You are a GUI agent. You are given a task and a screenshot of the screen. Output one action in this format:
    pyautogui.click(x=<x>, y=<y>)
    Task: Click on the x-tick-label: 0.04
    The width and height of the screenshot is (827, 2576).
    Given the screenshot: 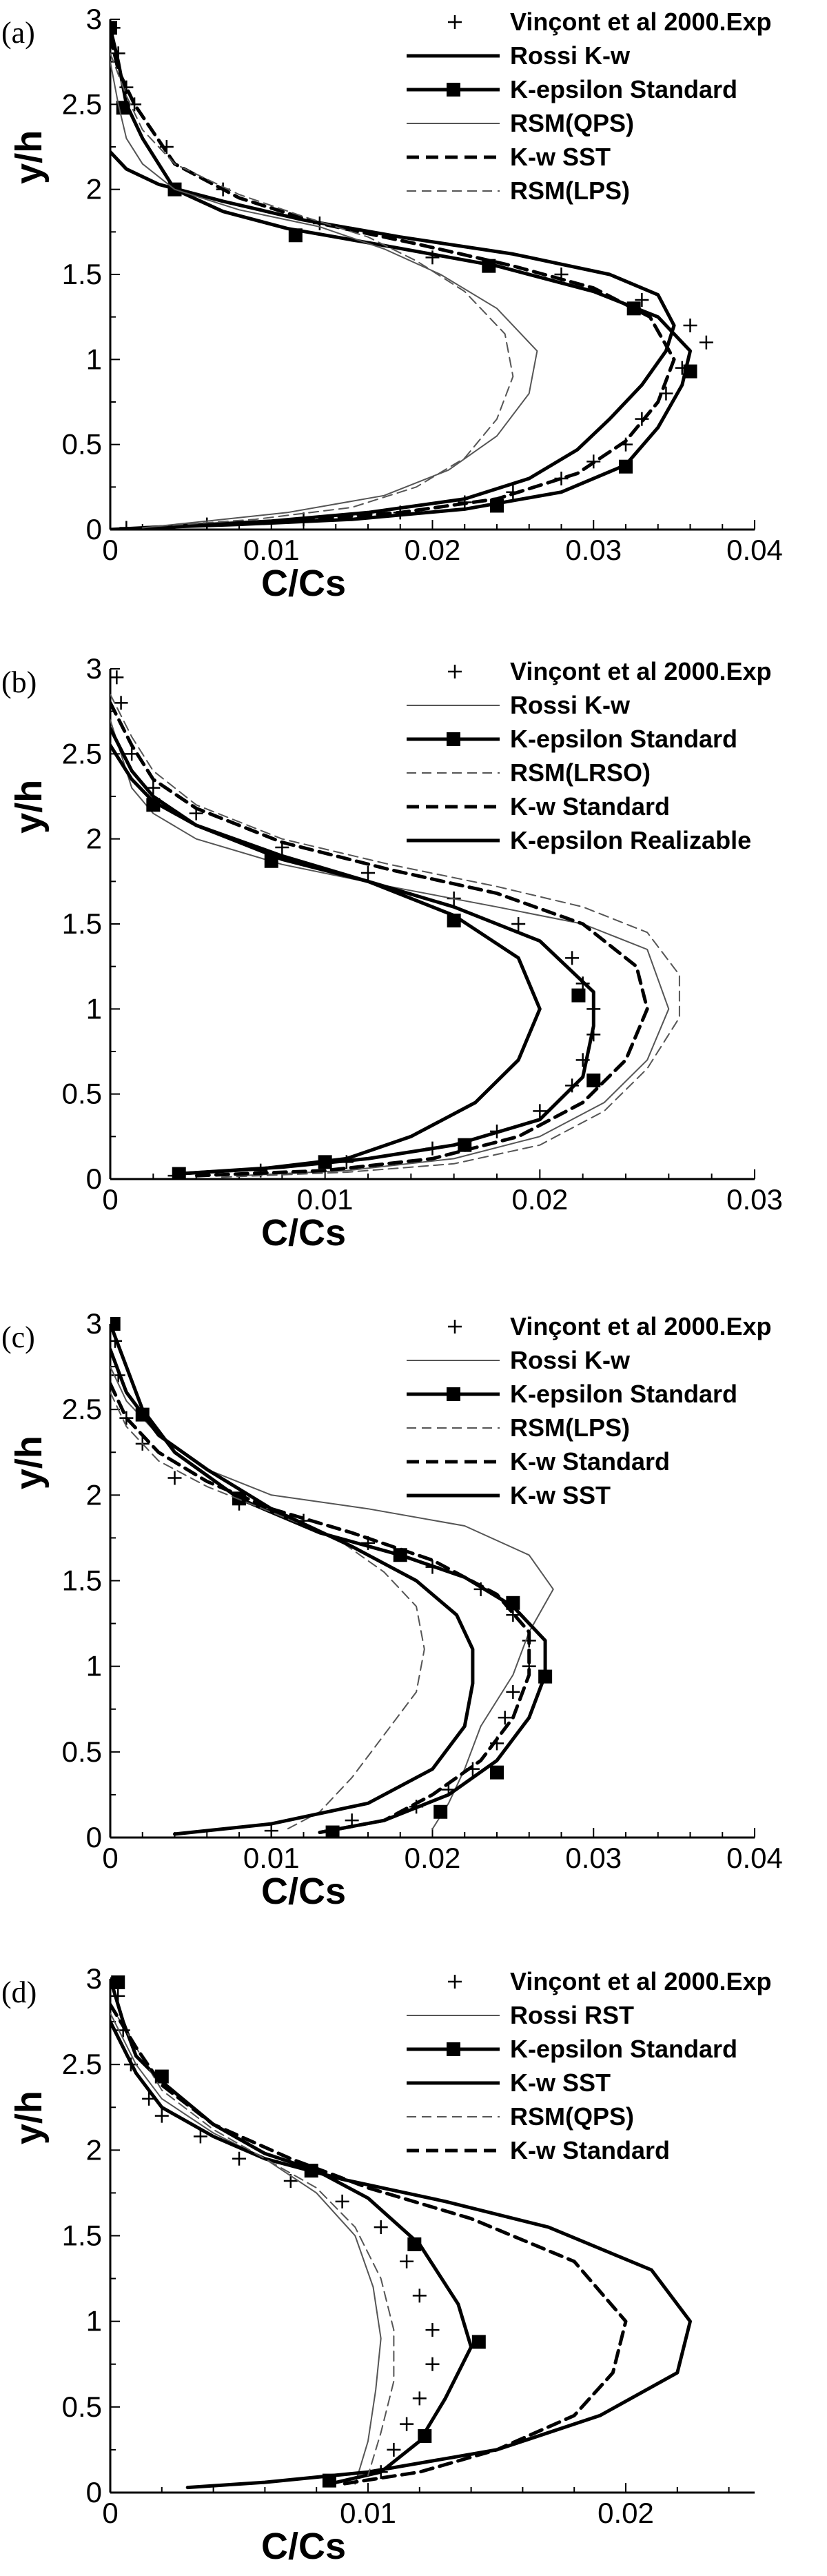 What is the action you would take?
    pyautogui.click(x=754, y=1858)
    